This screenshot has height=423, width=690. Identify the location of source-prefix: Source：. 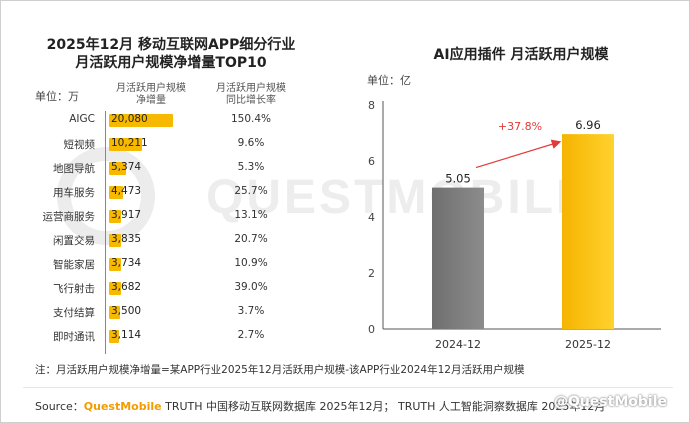
(59, 406).